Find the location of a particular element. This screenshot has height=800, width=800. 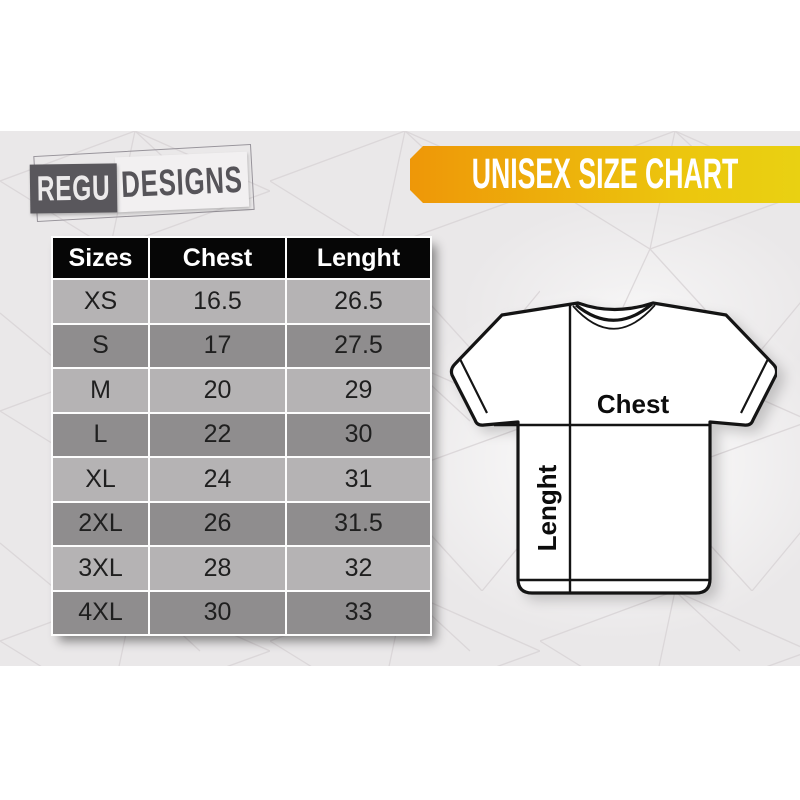

collar-ribbing is located at coordinates (614, 317).